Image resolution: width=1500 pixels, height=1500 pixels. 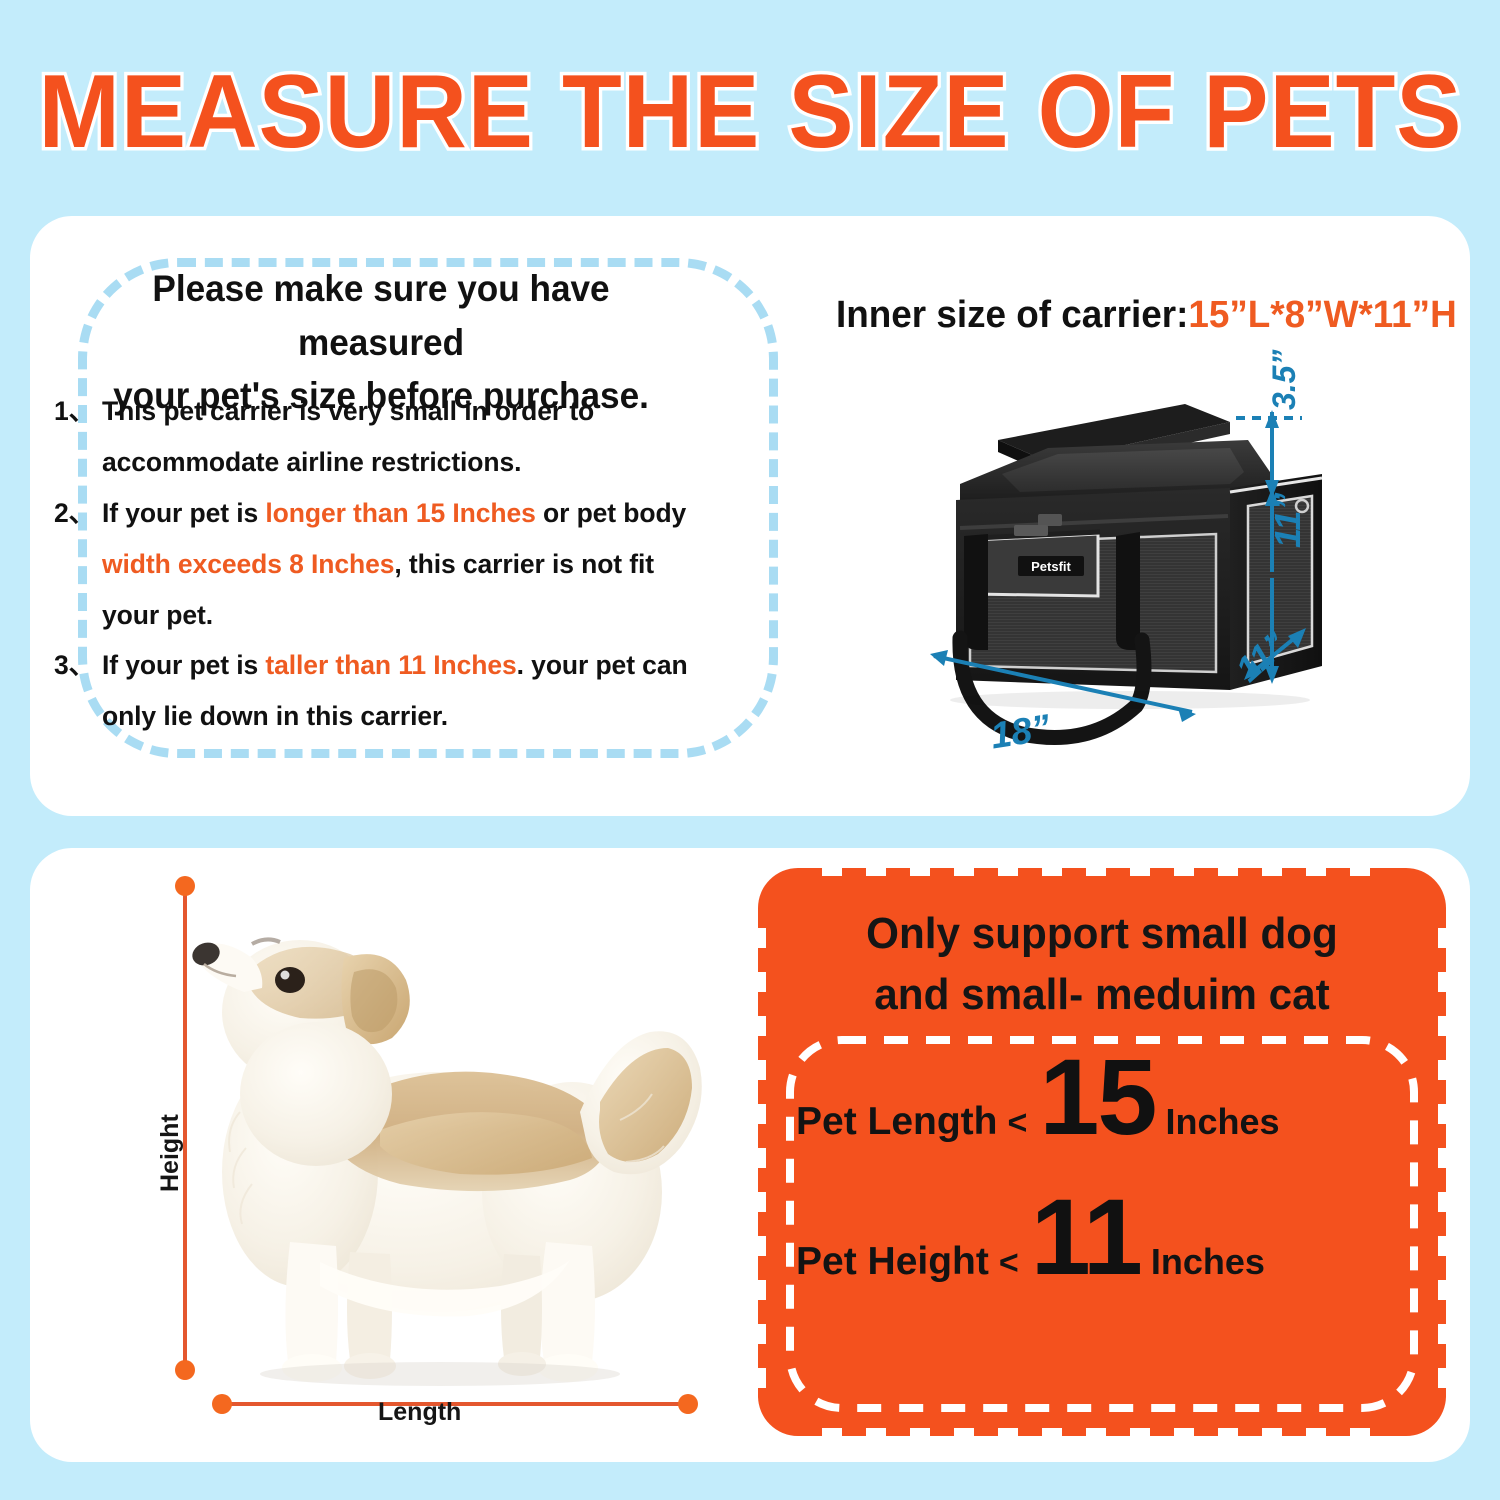 What do you see at coordinates (420, 1412) in the screenshot?
I see `length-axis-label: Length` at bounding box center [420, 1412].